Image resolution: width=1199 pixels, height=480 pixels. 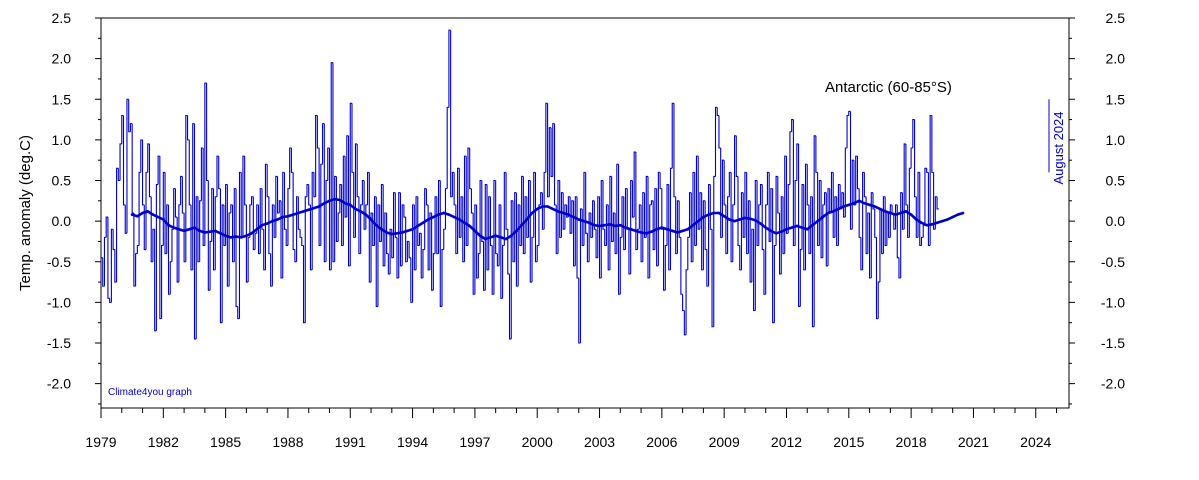 What do you see at coordinates (62, 18) in the screenshot?
I see `y-tick-label-left: 2.5` at bounding box center [62, 18].